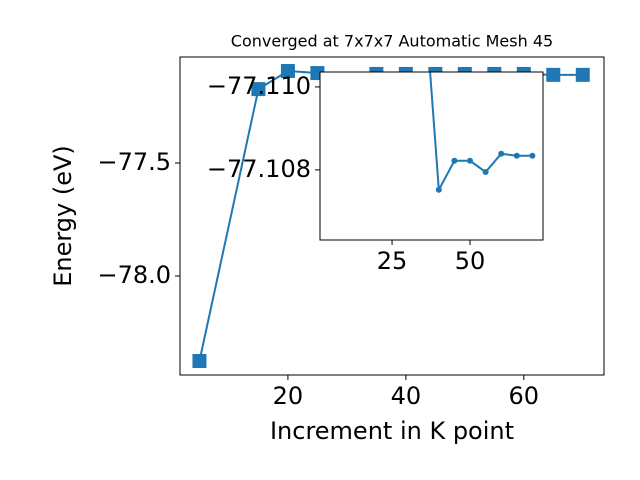 The height and width of the screenshot is (480, 640). Describe the element at coordinates (288, 396) in the screenshot. I see `x-tick-label: 20` at that location.